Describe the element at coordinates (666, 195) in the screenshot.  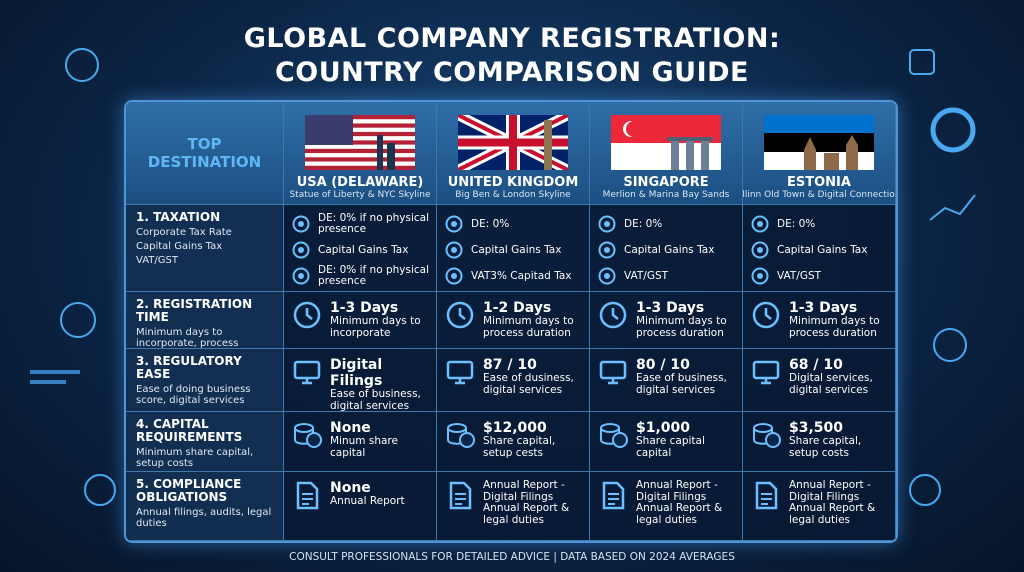
I see `country-caption: Merlion & Marina Bay Sands` at that location.